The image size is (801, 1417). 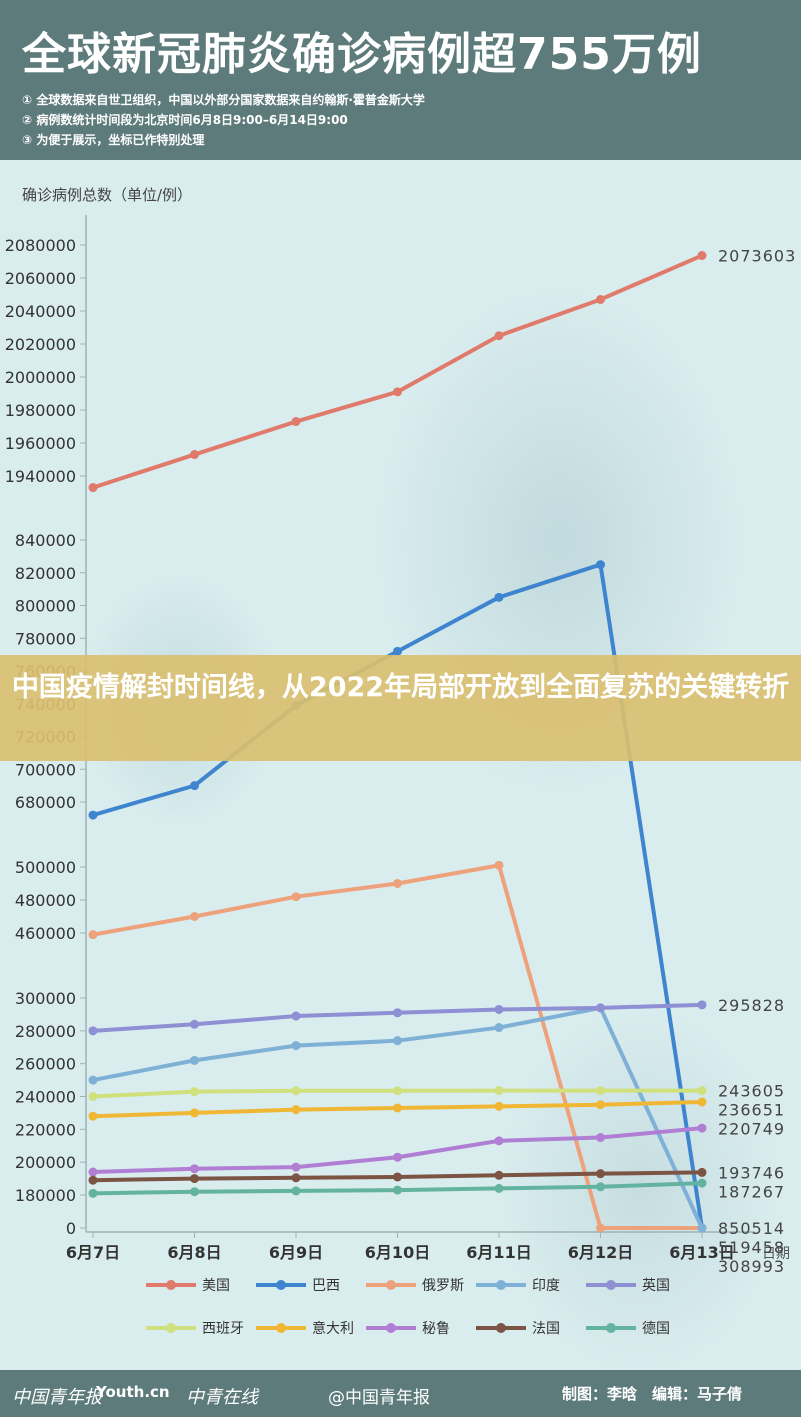 I want to click on y-tick-label: 260000, so click(x=45, y=1064).